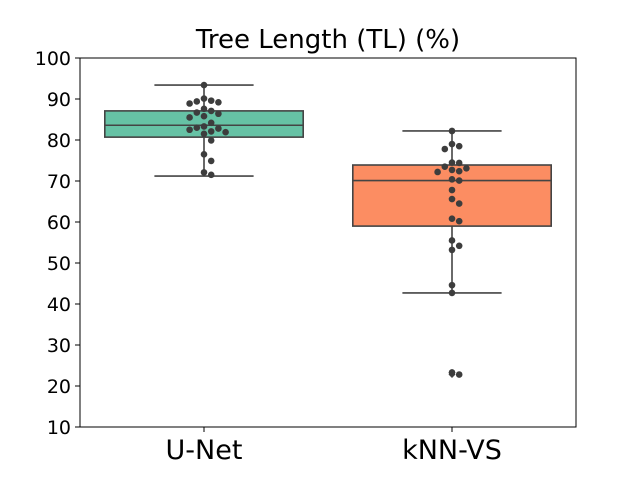 This screenshot has height=480, width=640. I want to click on x-tick-label: kNN-VS, so click(452, 450).